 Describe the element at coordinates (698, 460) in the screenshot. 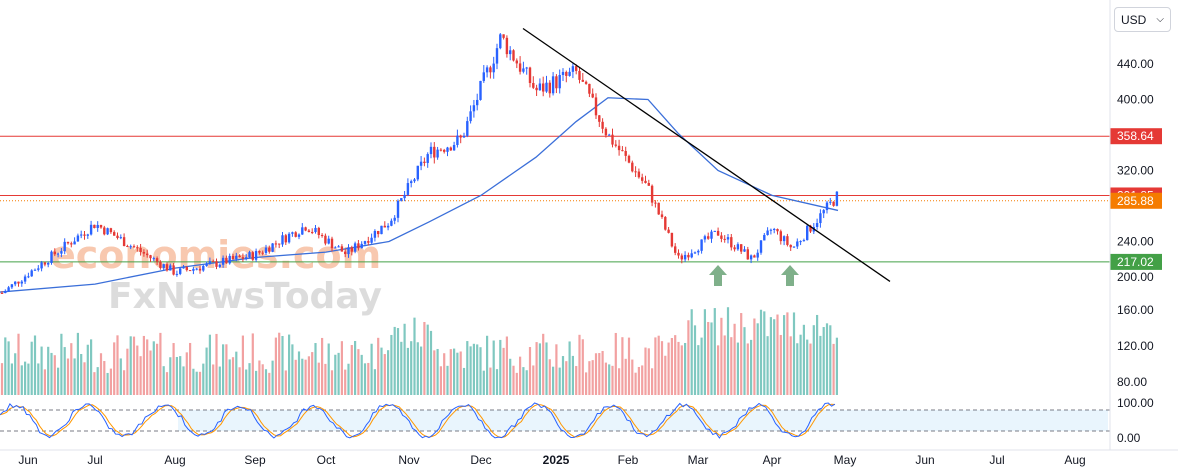

I see `time-label-mar: Mar` at that location.